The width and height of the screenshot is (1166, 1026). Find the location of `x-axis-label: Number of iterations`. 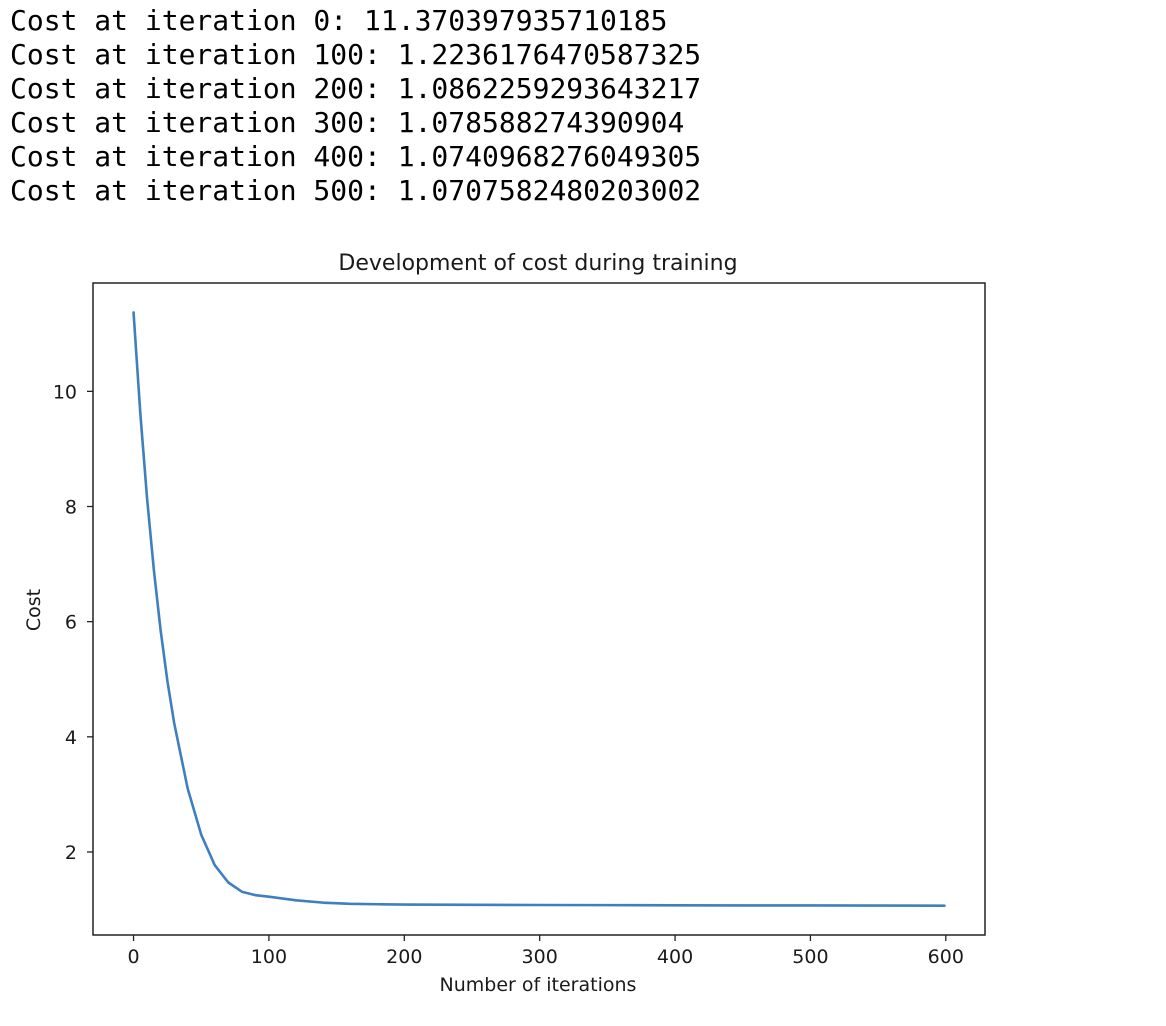

x-axis-label: Number of iterations is located at coordinates (538, 985).